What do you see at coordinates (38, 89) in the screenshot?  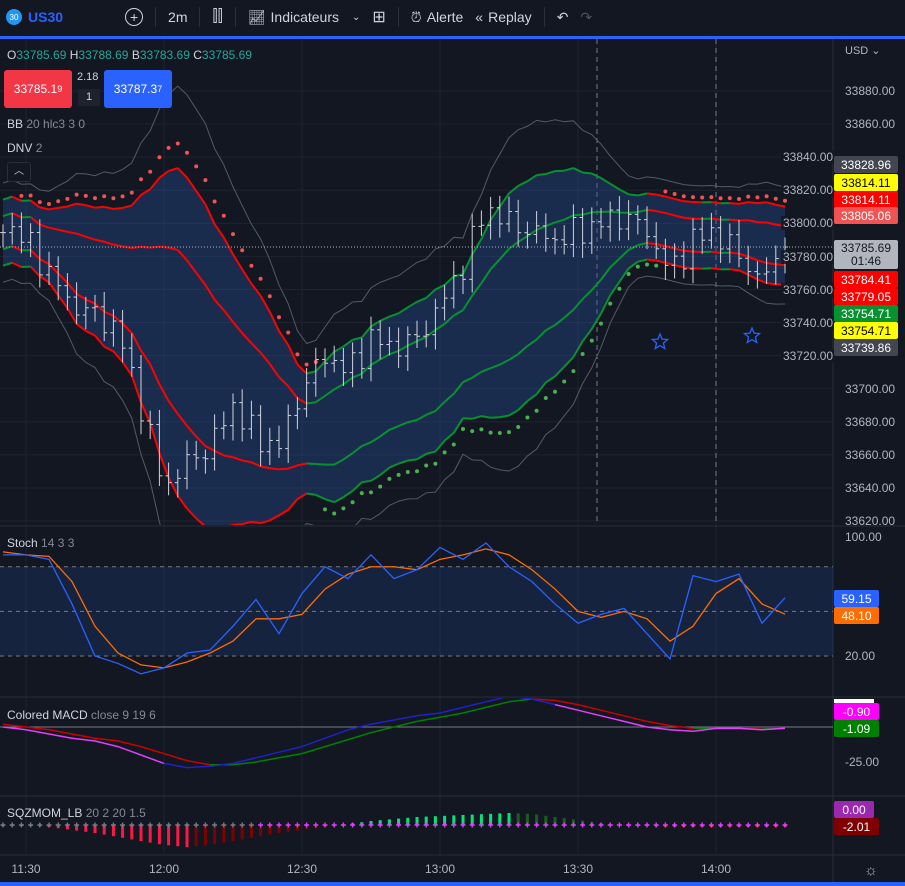 I see `sell-button: 33785.1 9` at bounding box center [38, 89].